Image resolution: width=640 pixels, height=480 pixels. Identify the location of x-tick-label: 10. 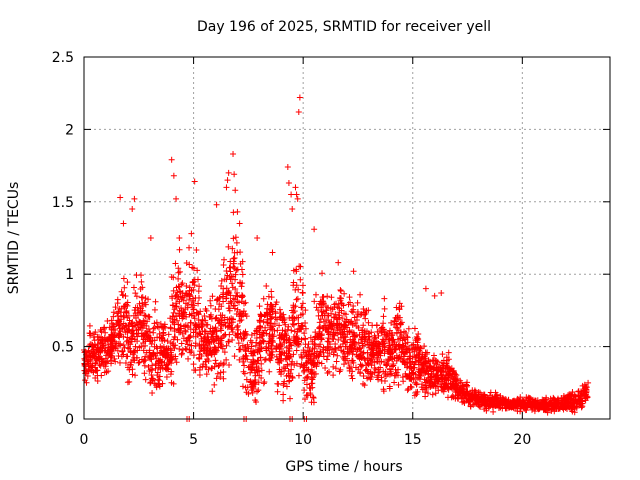
(303, 440).